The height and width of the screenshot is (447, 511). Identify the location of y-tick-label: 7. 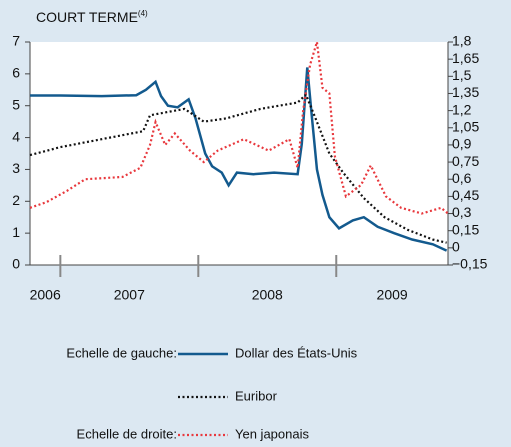
(16, 41).